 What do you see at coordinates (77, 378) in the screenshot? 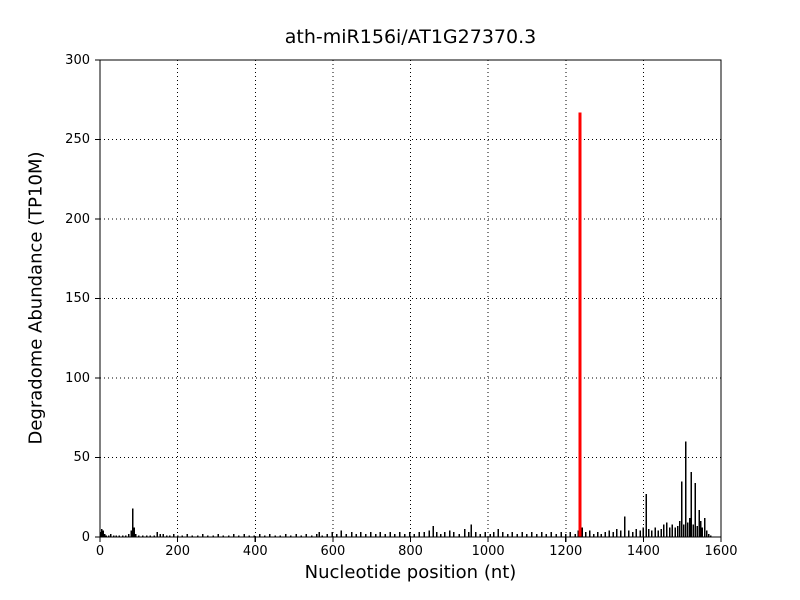
I see `y-tick-label: 100` at bounding box center [77, 378].